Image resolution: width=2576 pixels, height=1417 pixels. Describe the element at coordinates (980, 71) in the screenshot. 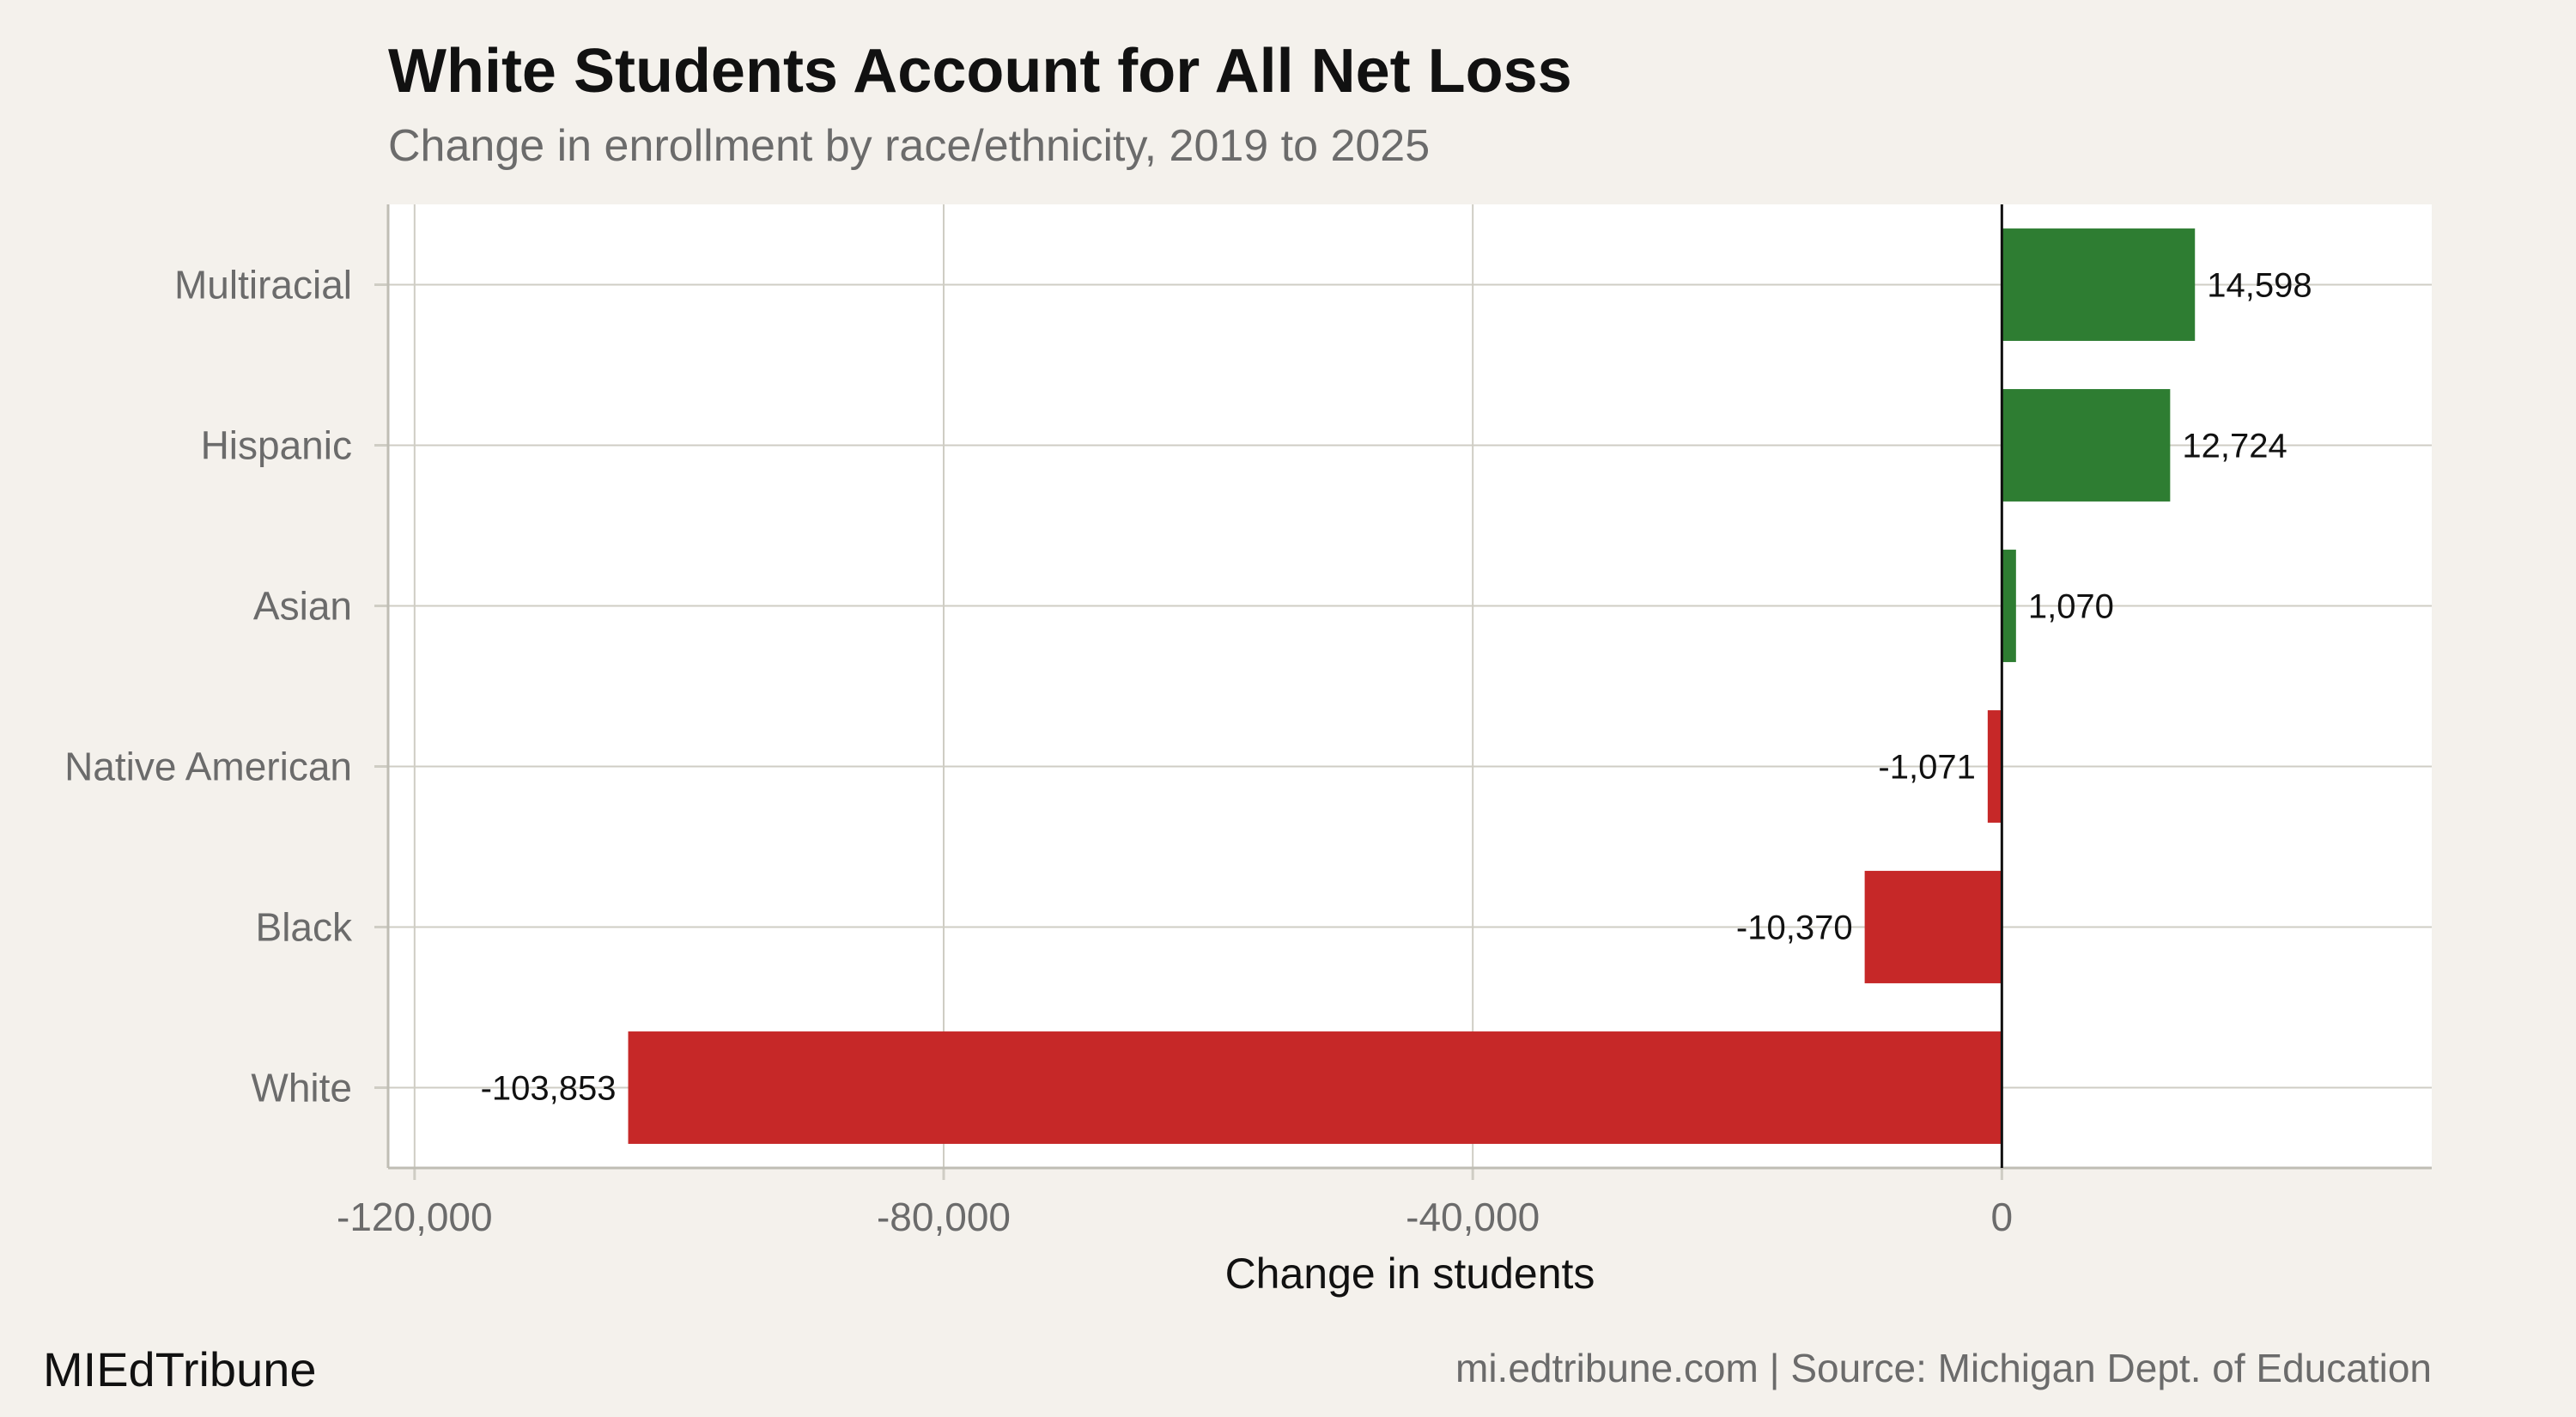

I see `chart-title: White Students Account for All Net Loss` at that location.